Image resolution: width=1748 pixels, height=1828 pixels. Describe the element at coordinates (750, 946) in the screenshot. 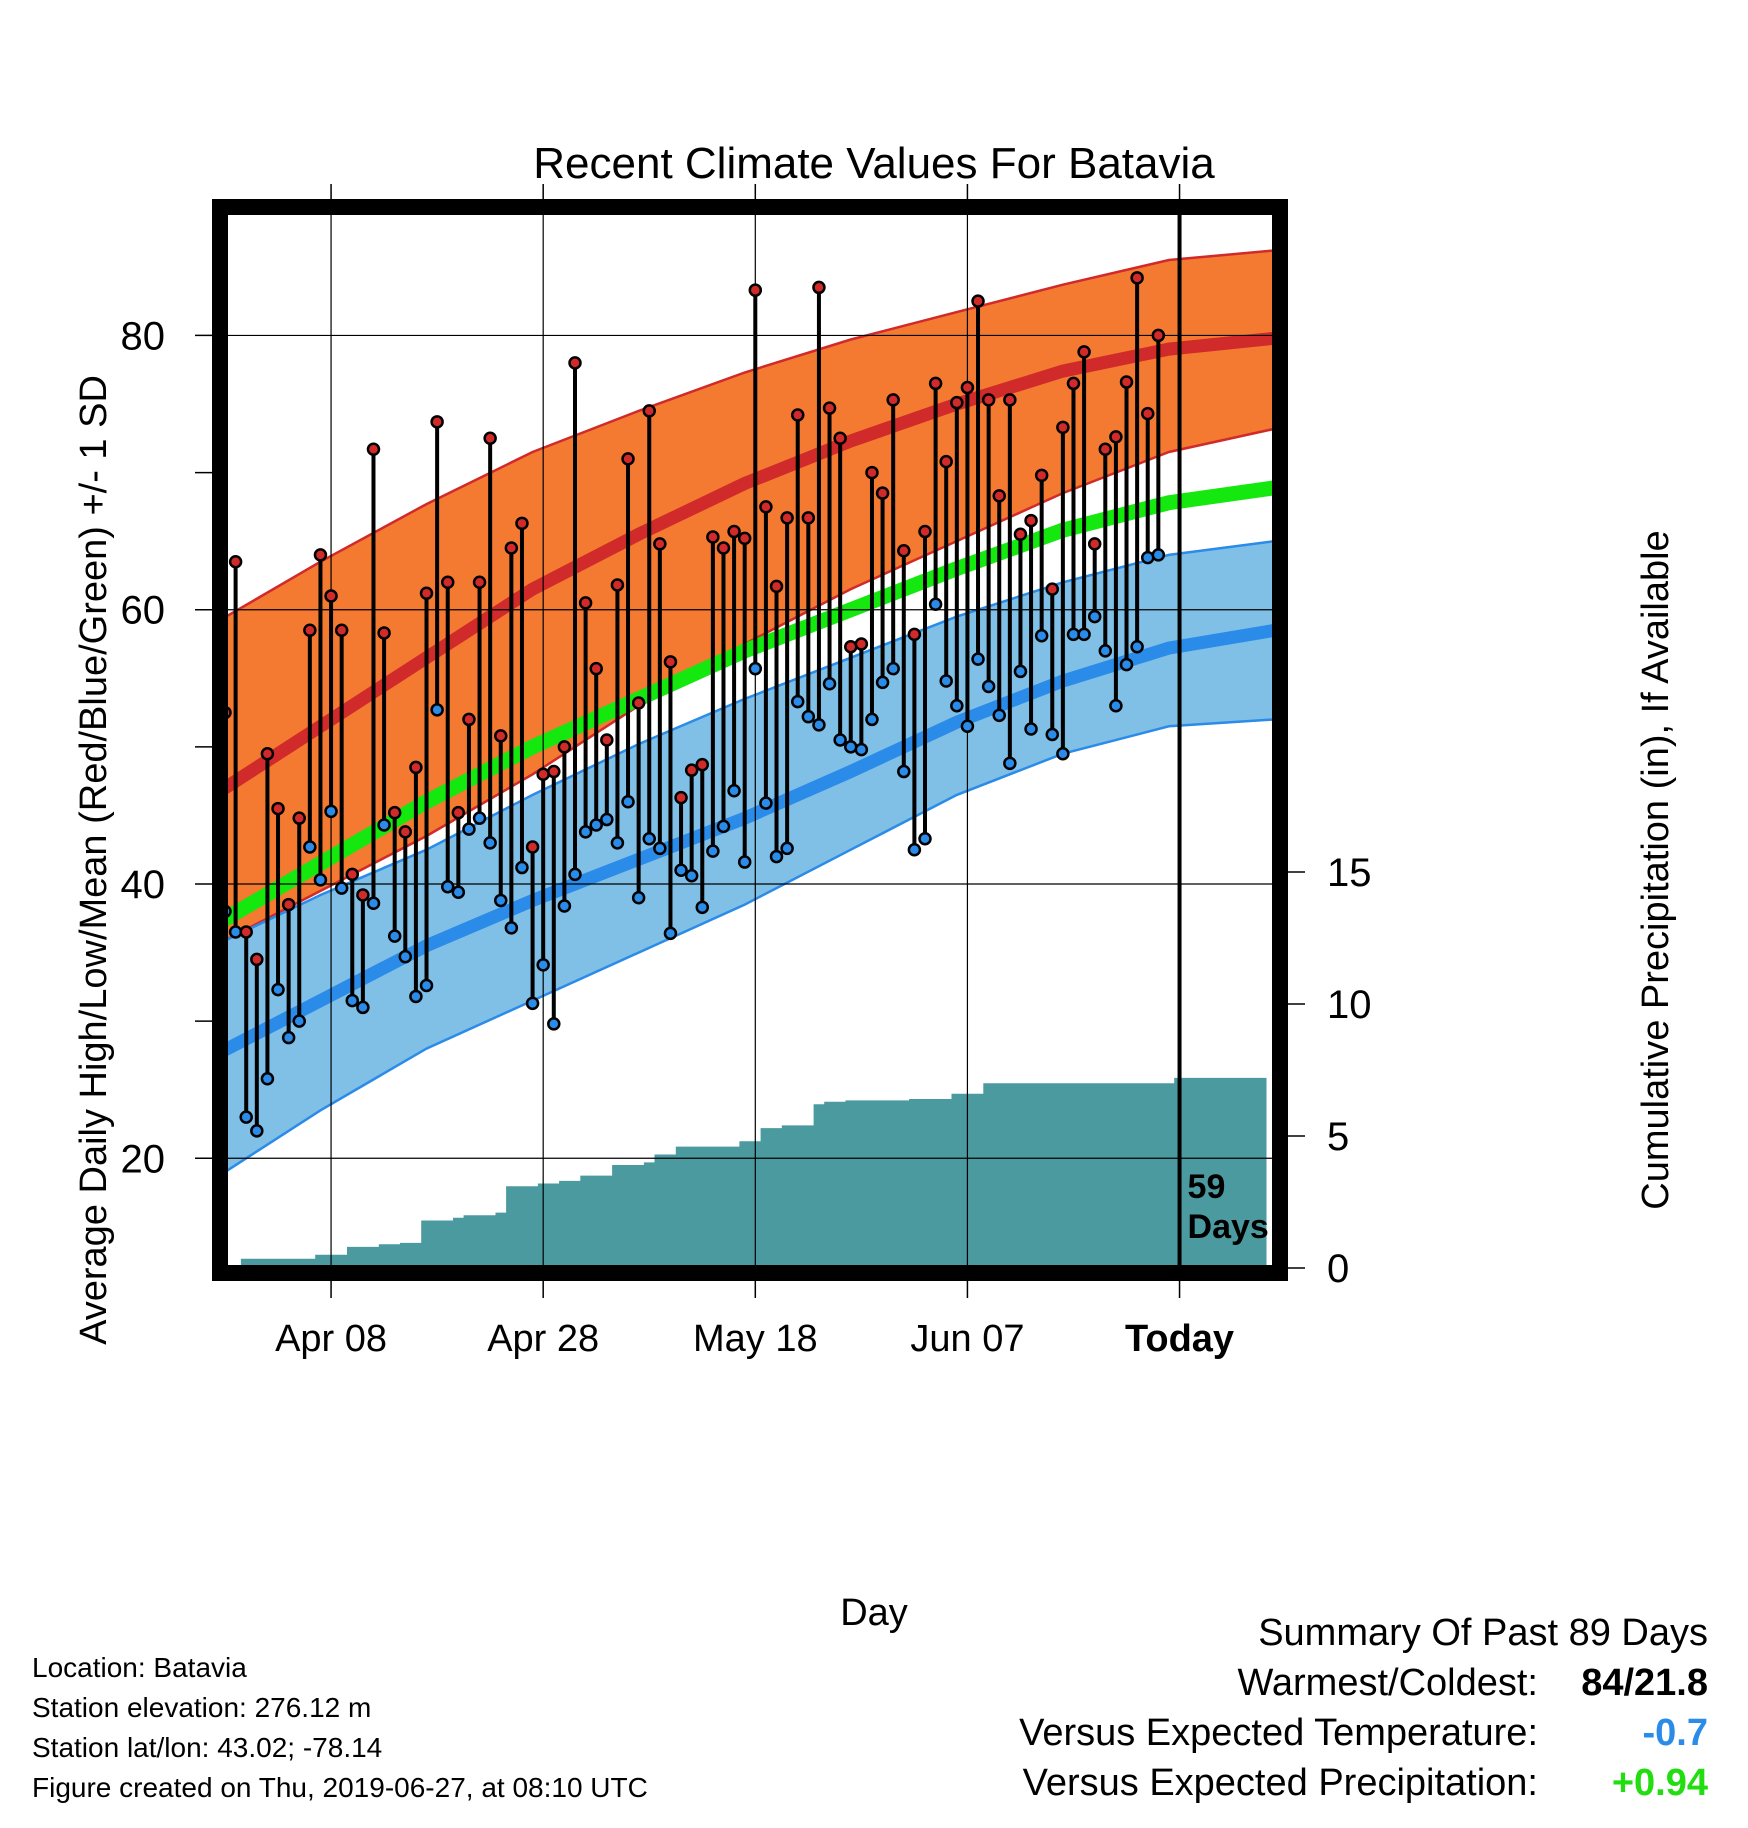

I see `normal-low-lower-edge` at that location.